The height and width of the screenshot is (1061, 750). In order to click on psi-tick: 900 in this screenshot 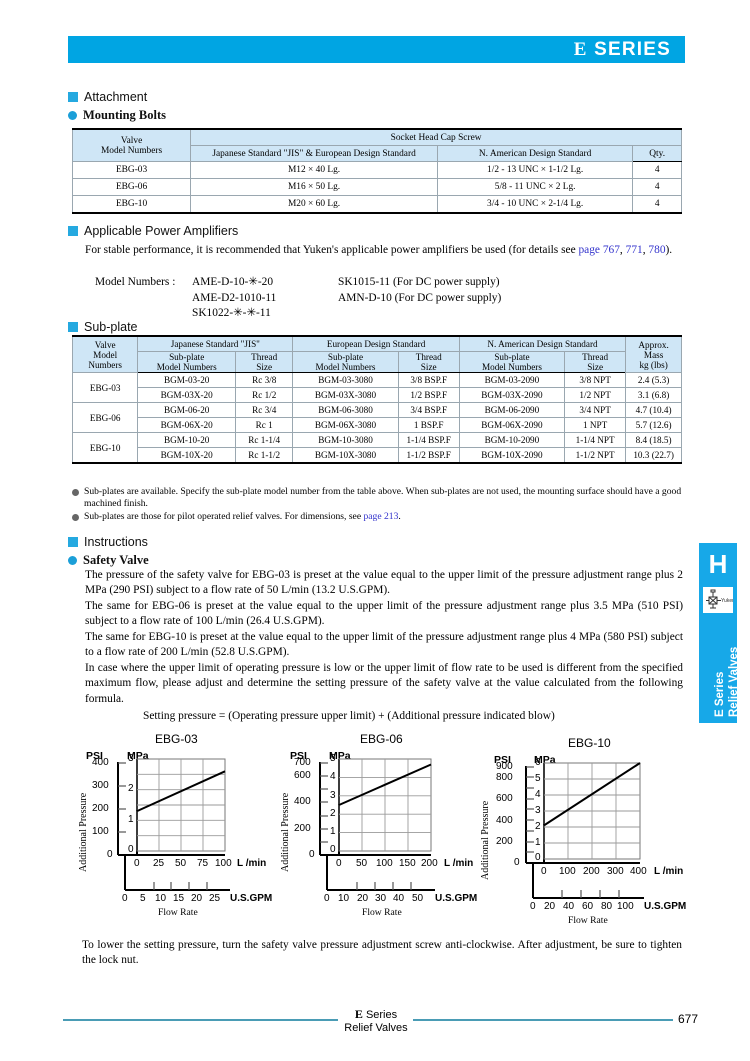, I will do `click(504, 766)`.